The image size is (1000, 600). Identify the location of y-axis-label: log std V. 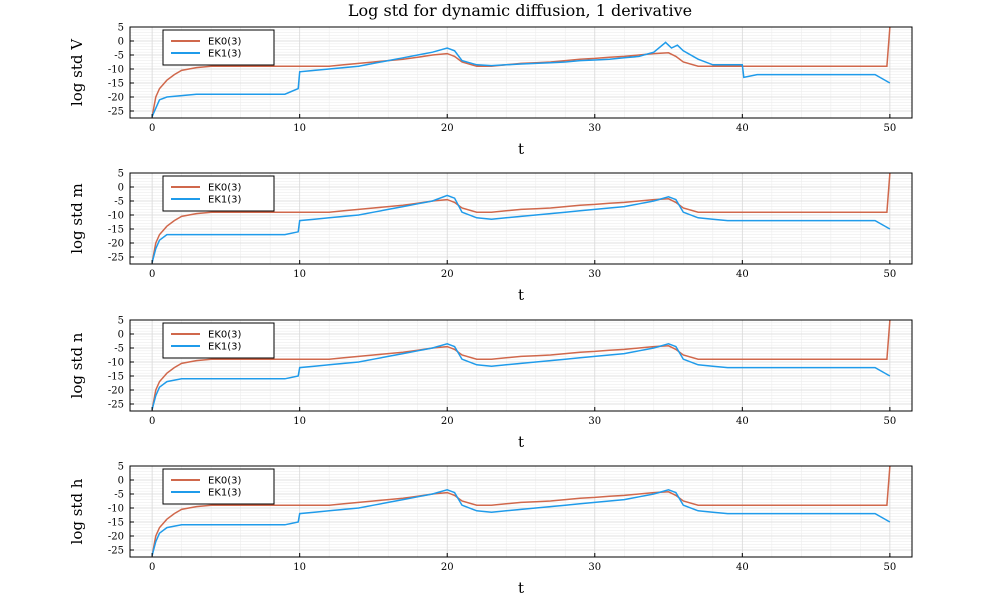
(77, 72).